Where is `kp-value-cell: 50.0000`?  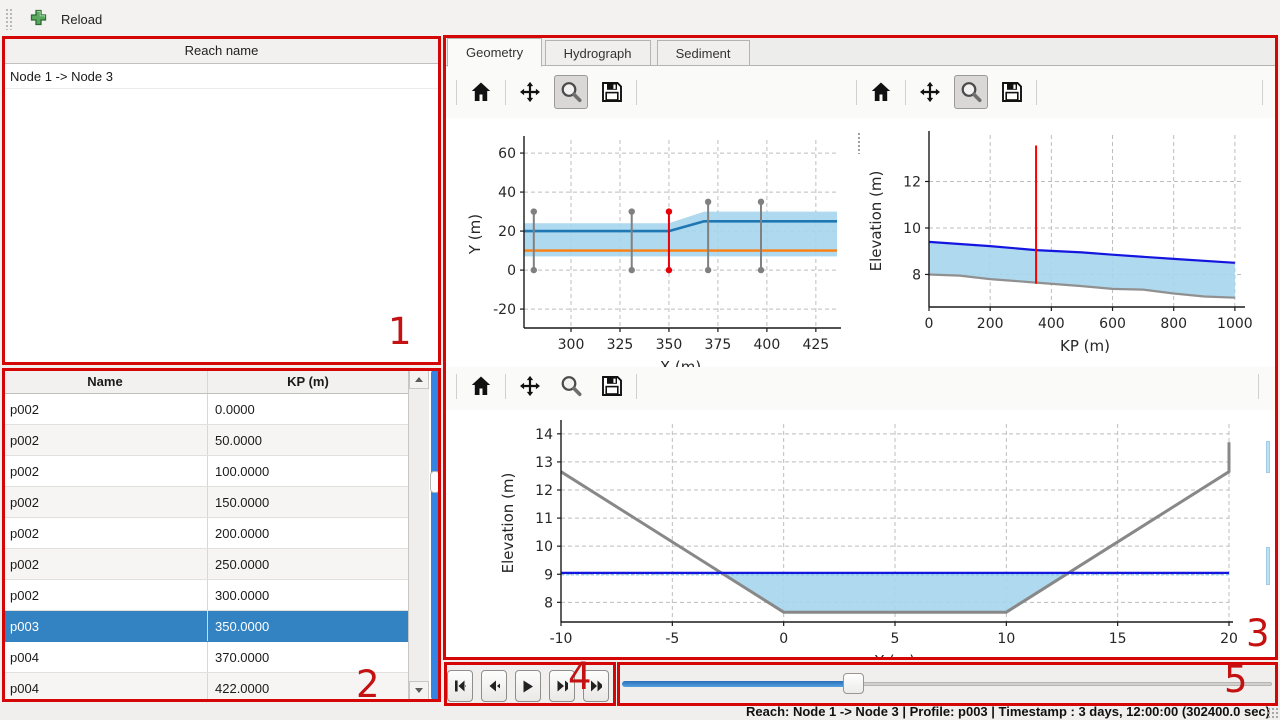
kp-value-cell: 50.0000 is located at coordinates (238, 440).